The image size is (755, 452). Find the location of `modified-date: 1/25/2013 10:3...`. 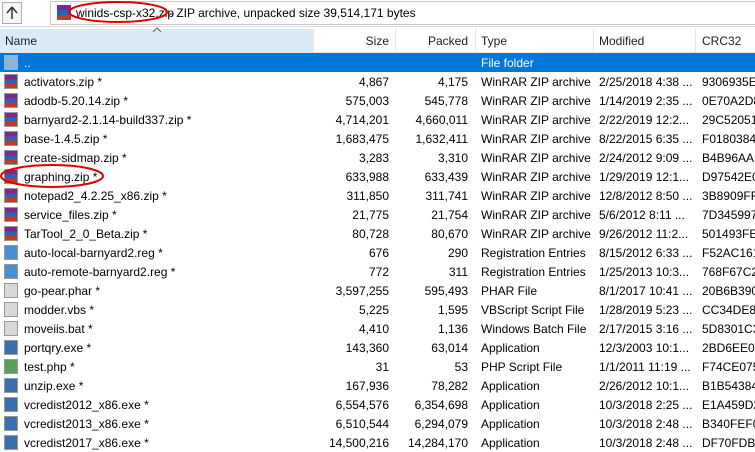

modified-date: 1/25/2013 10:3... is located at coordinates (644, 272).